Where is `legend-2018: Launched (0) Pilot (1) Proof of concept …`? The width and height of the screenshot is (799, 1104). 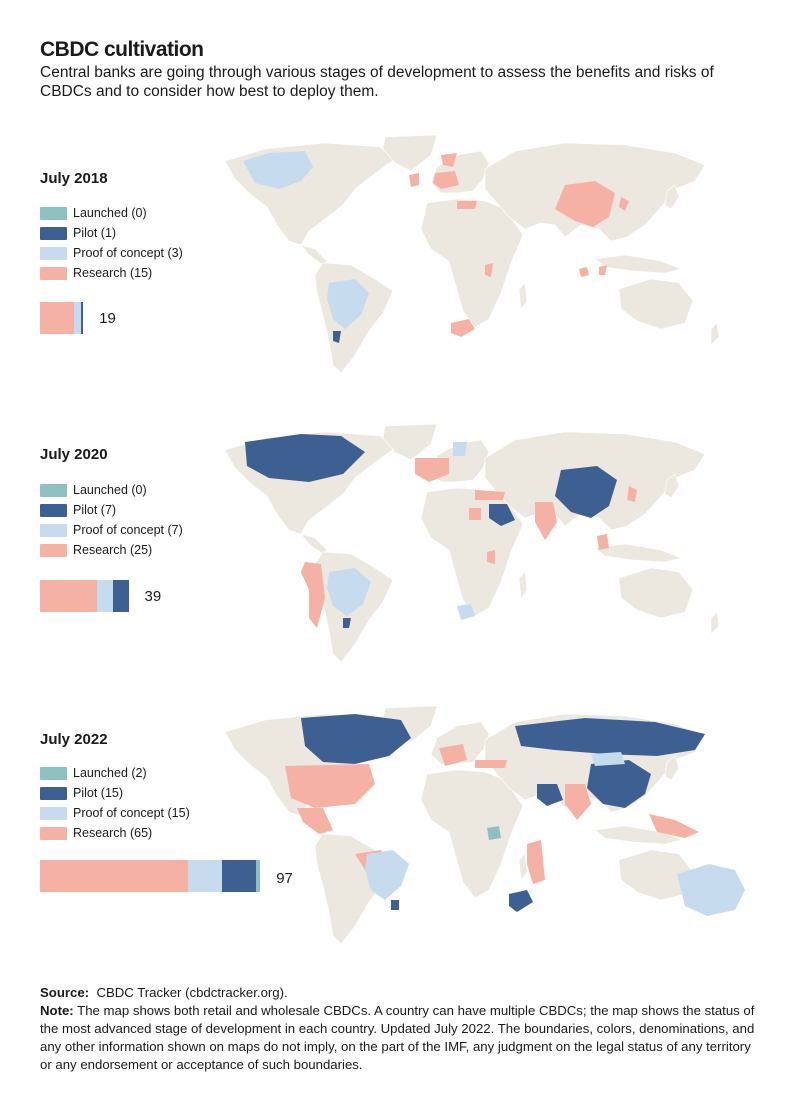
legend-2018: Launched (0) Pilot (1) Proof of concept … is located at coordinates (111, 243).